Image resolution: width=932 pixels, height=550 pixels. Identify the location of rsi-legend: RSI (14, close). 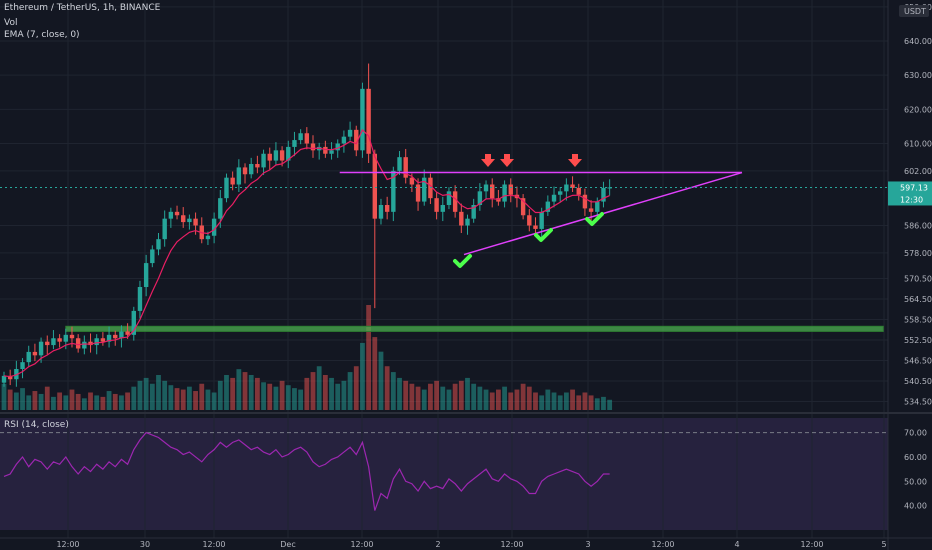
(36, 425).